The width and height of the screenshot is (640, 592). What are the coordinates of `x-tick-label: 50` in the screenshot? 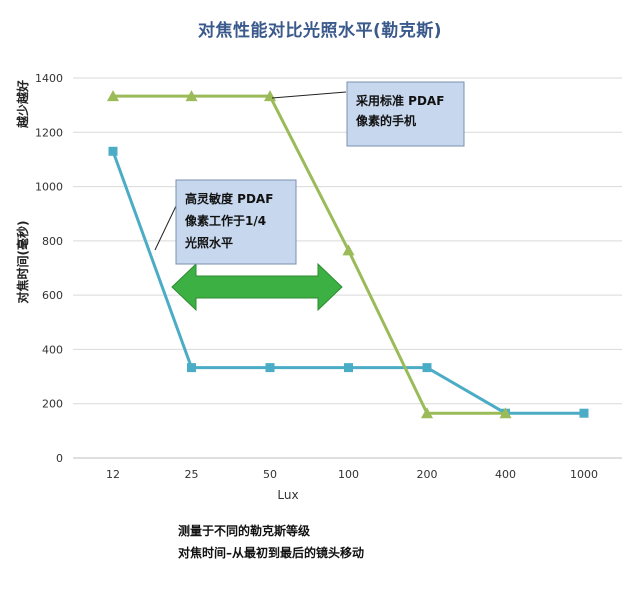 It's located at (270, 474).